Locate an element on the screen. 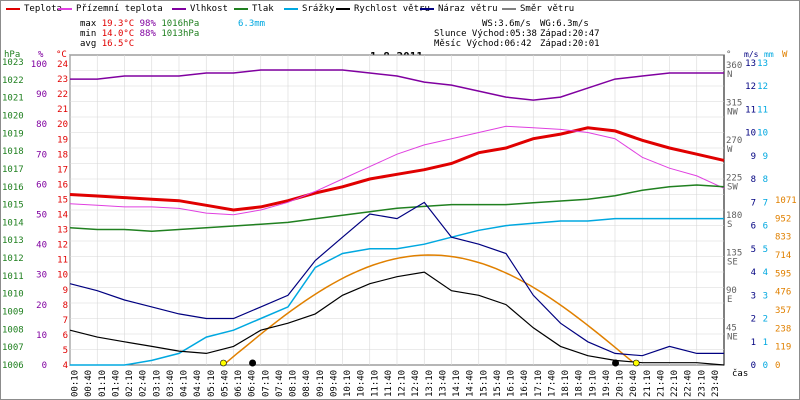  humidity-tick: 20 is located at coordinates (41, 306).